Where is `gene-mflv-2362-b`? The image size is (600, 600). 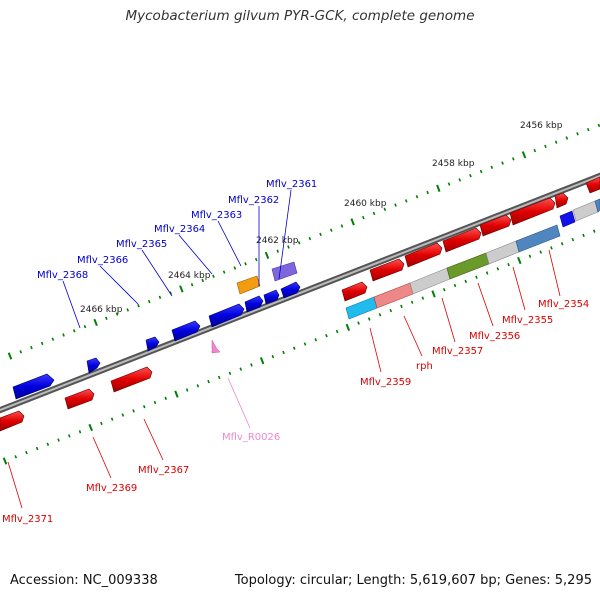
gene-mflv-2362-b is located at coordinates (254, 304).